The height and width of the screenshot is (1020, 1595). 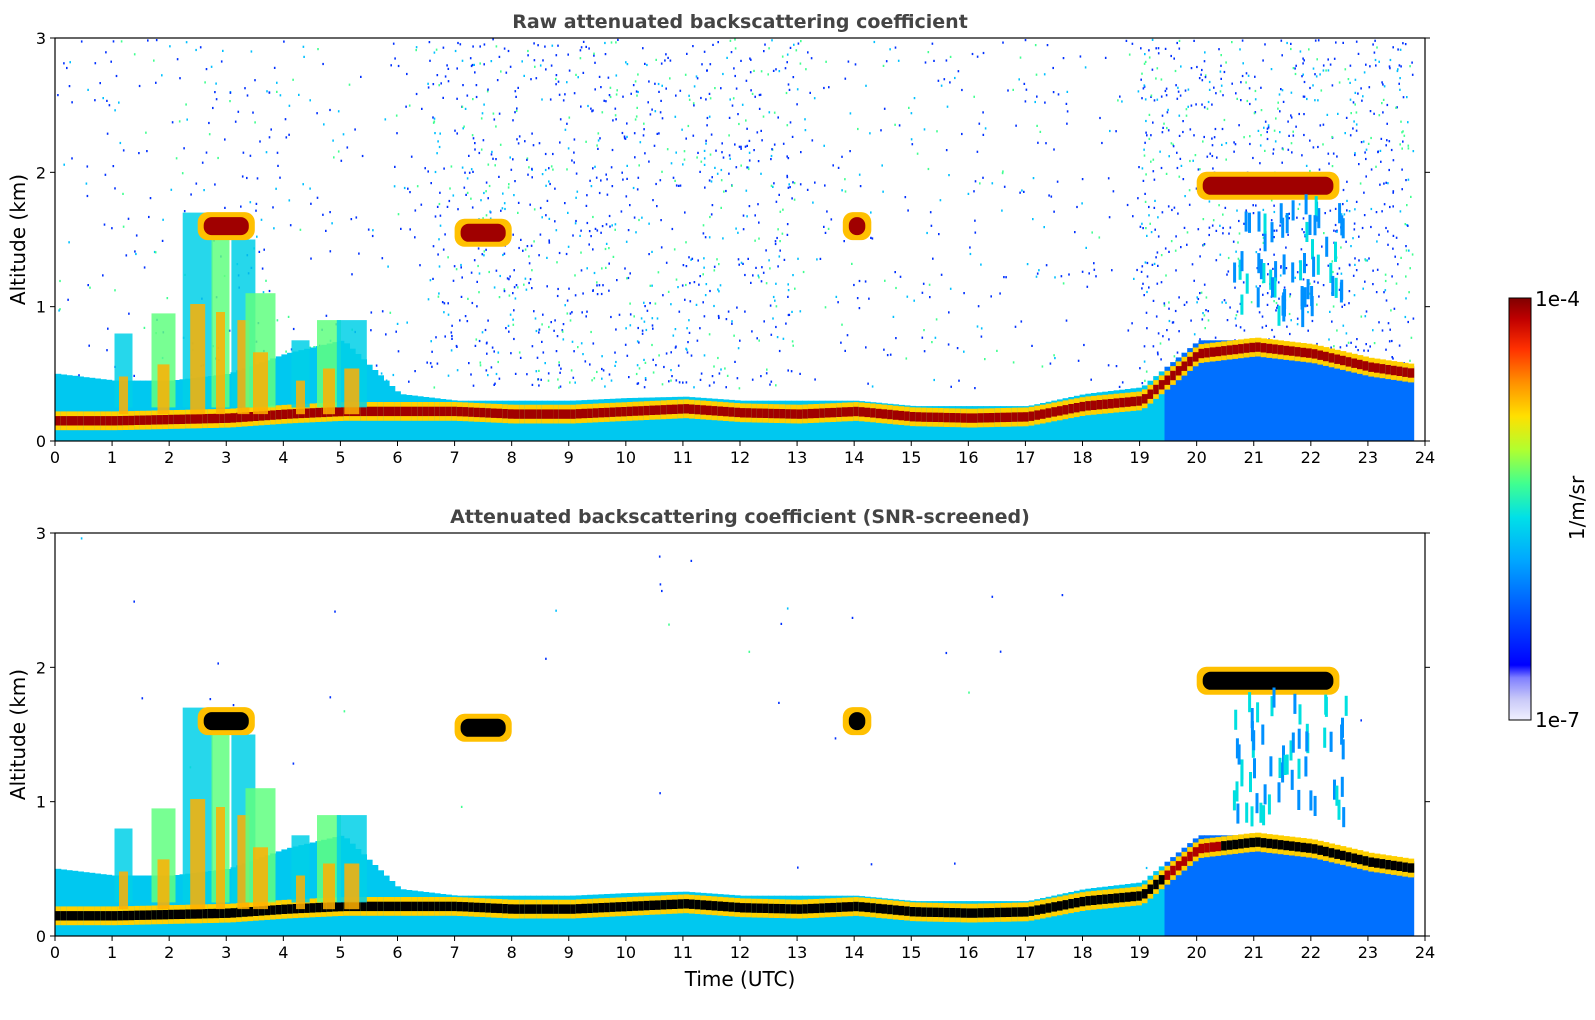 What do you see at coordinates (768, 704) in the screenshot?
I see `clouds` at bounding box center [768, 704].